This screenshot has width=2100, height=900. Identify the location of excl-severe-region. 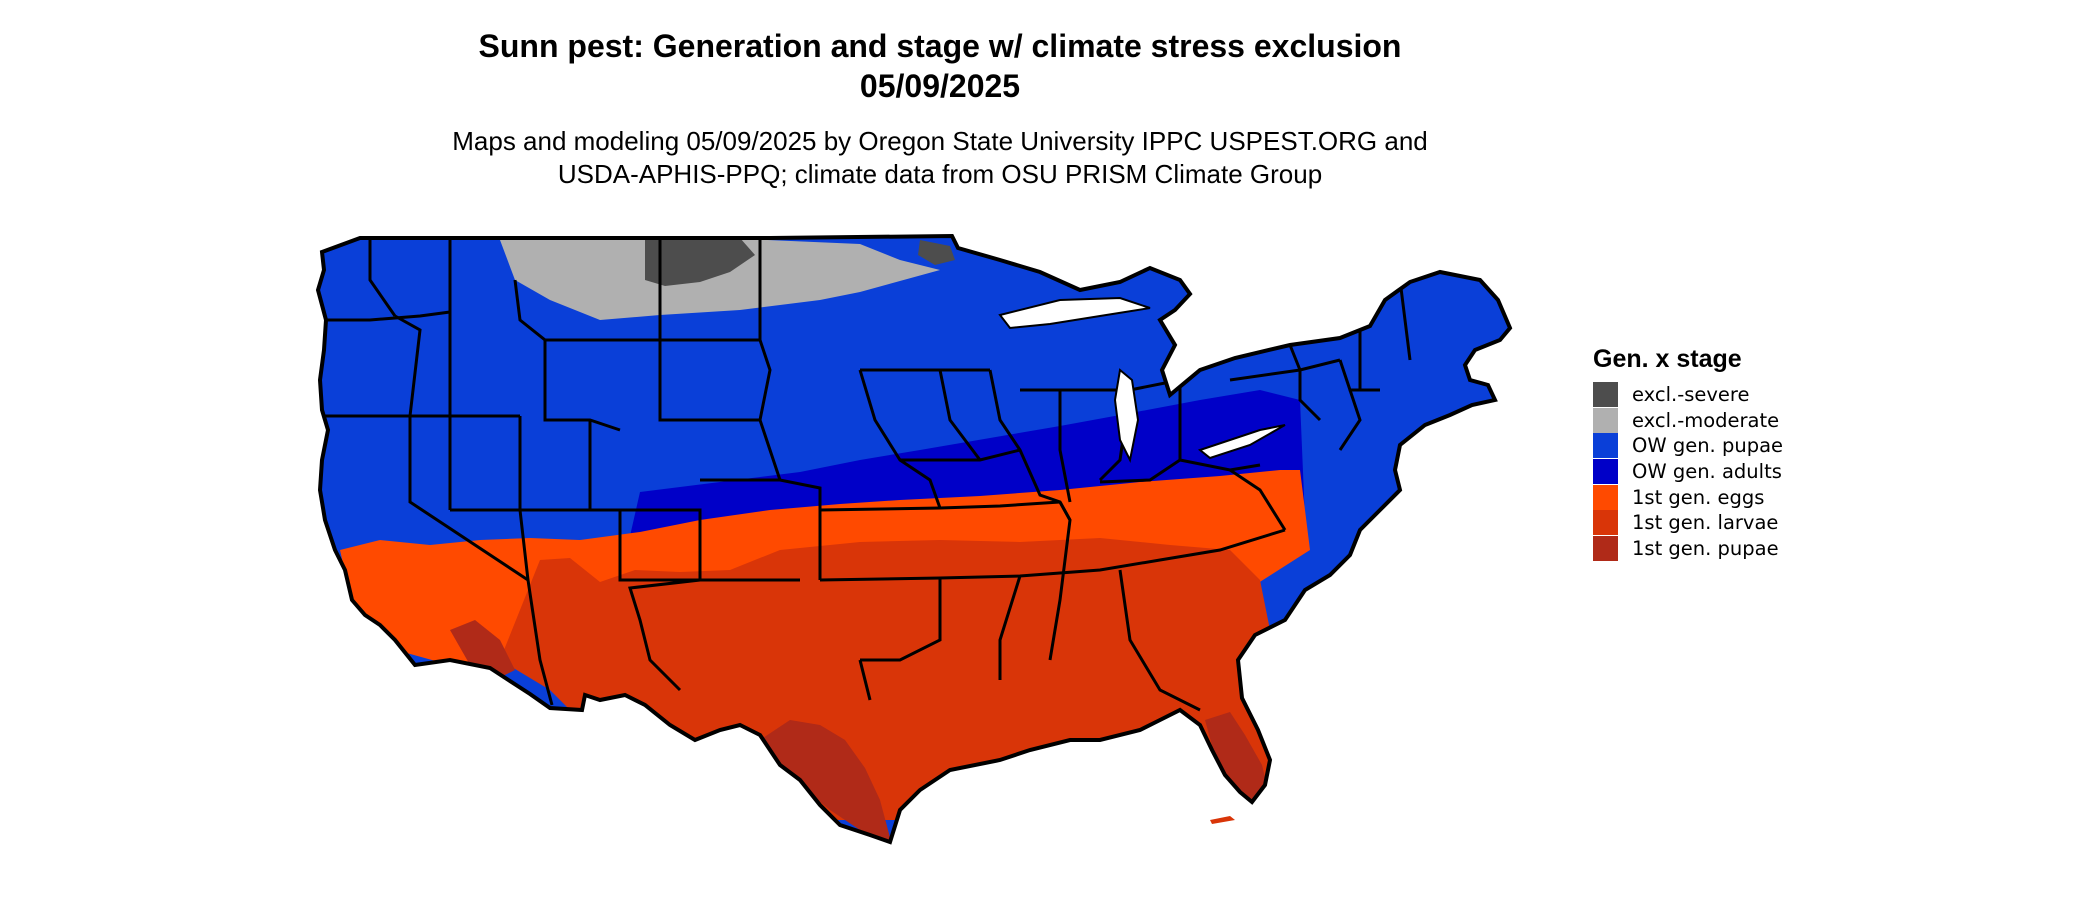
(700, 262).